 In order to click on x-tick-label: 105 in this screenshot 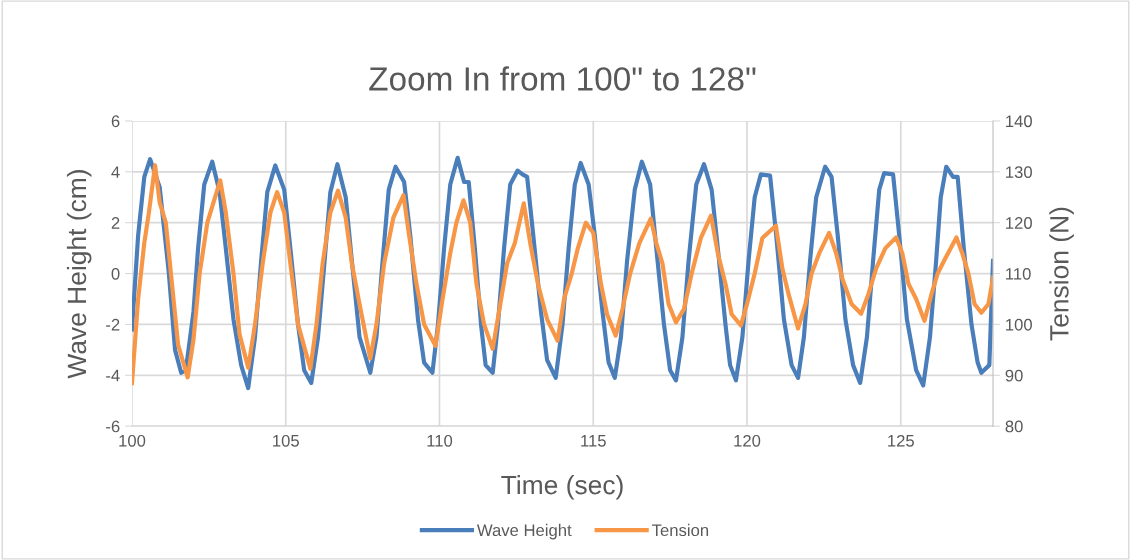, I will do `click(286, 440)`.